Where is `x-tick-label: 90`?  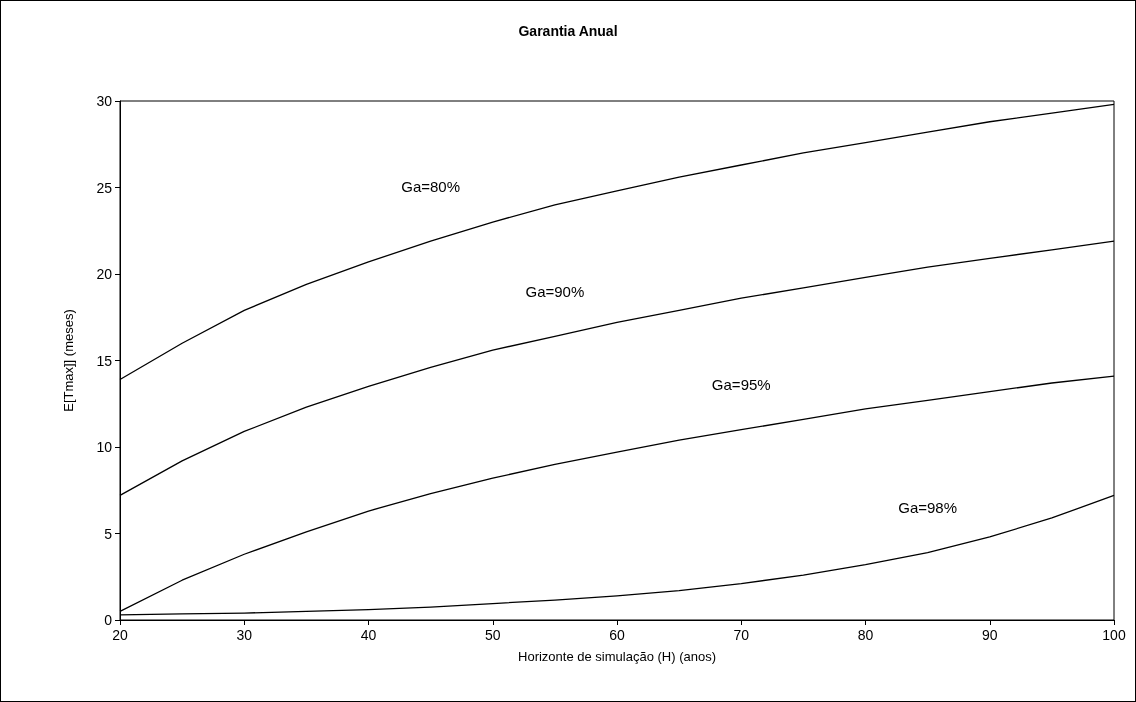
x-tick-label: 90 is located at coordinates (989, 635).